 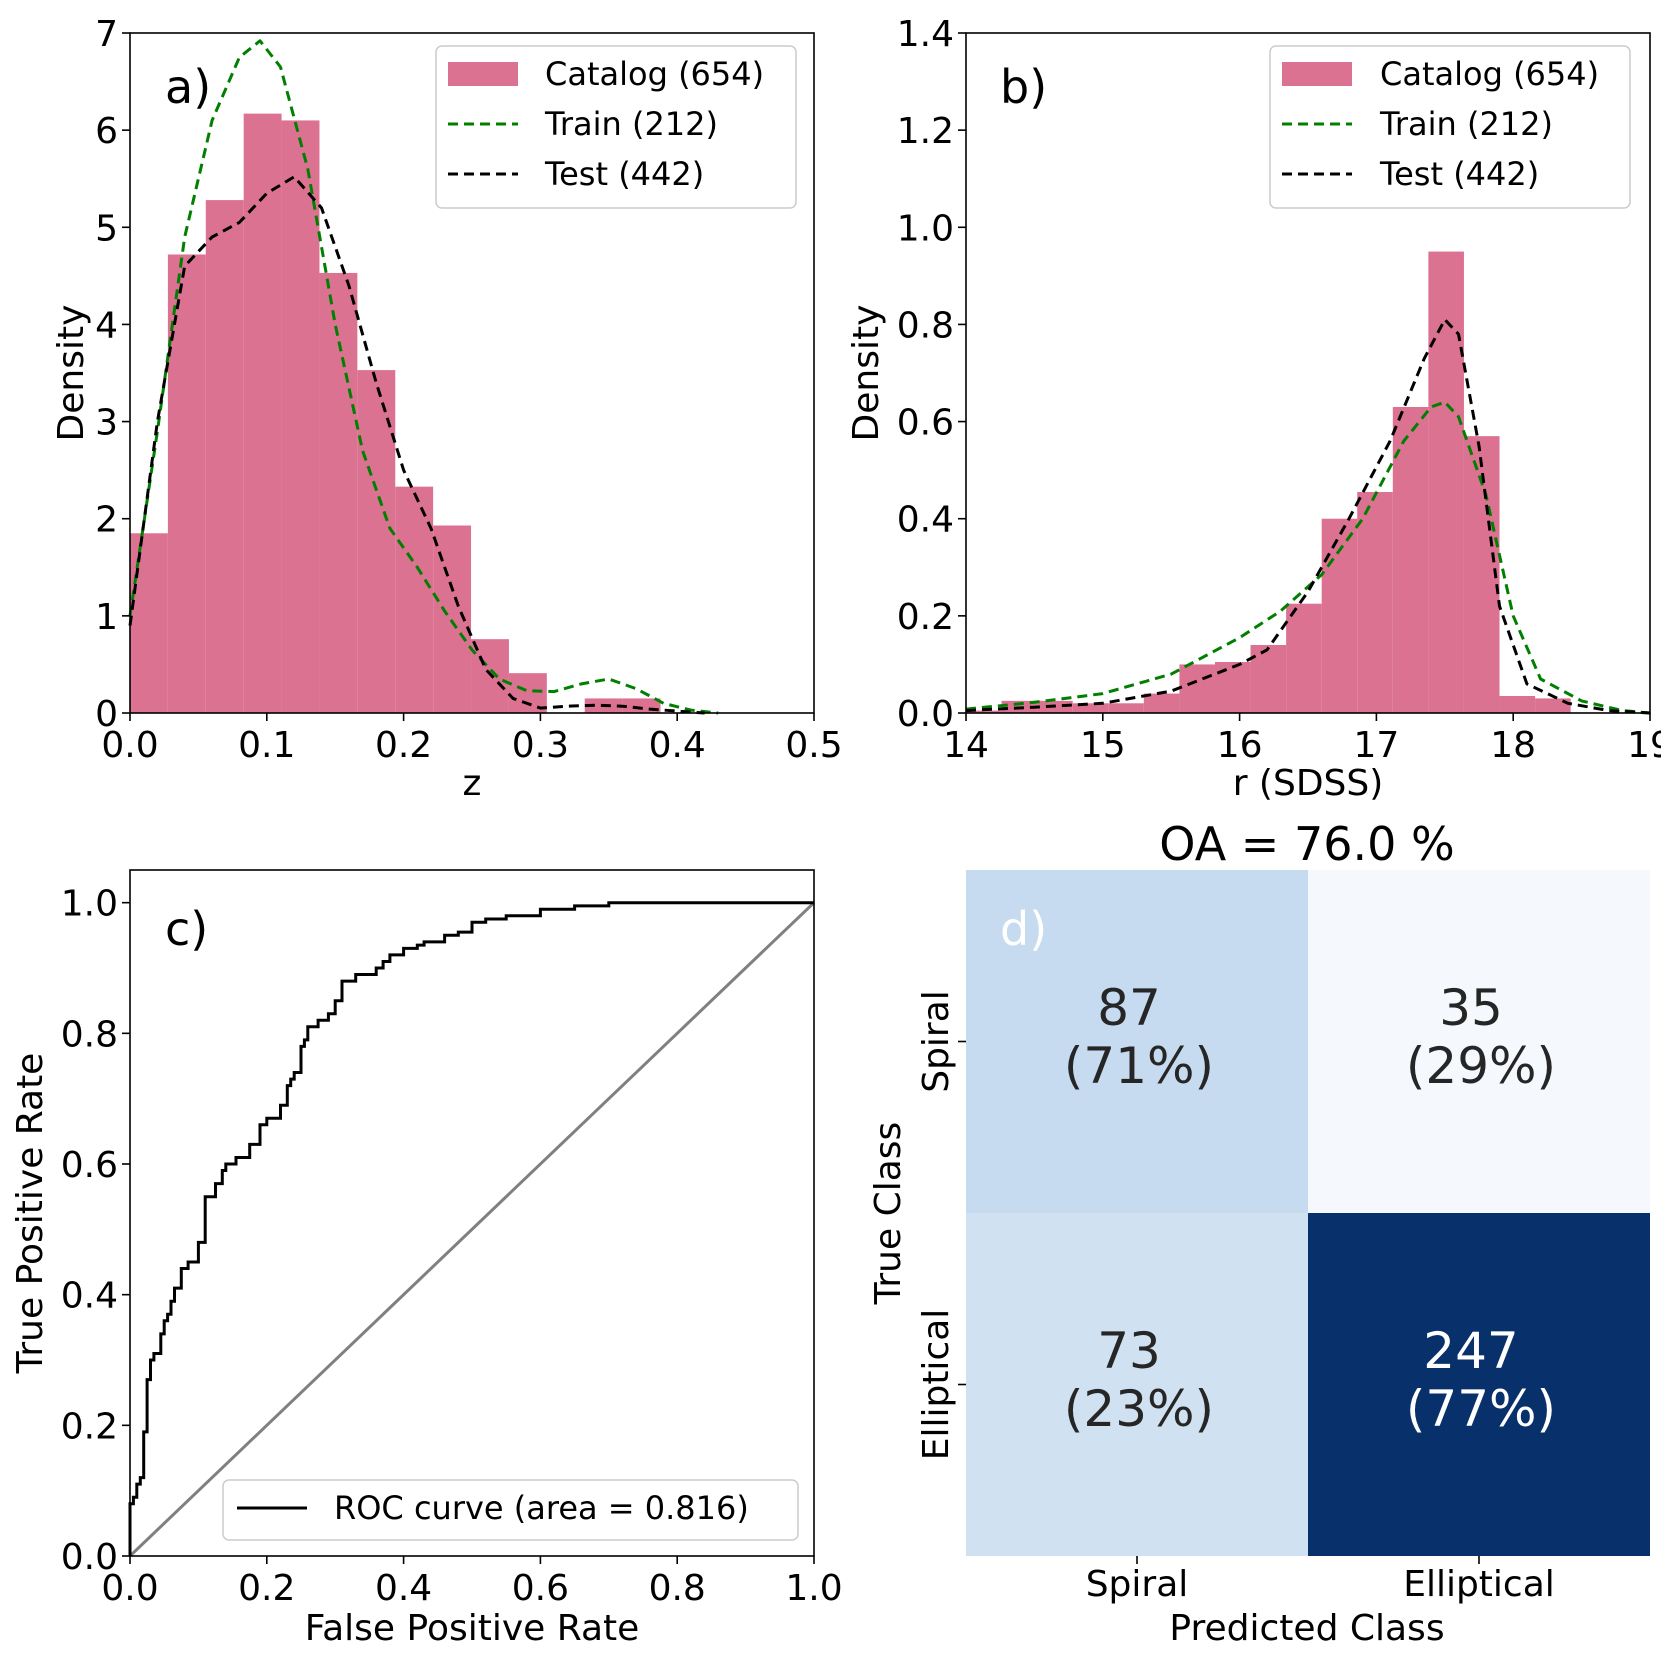 What do you see at coordinates (510, 1510) in the screenshot?
I see `panel-c-legend: ROC curve (area = 0.816)` at bounding box center [510, 1510].